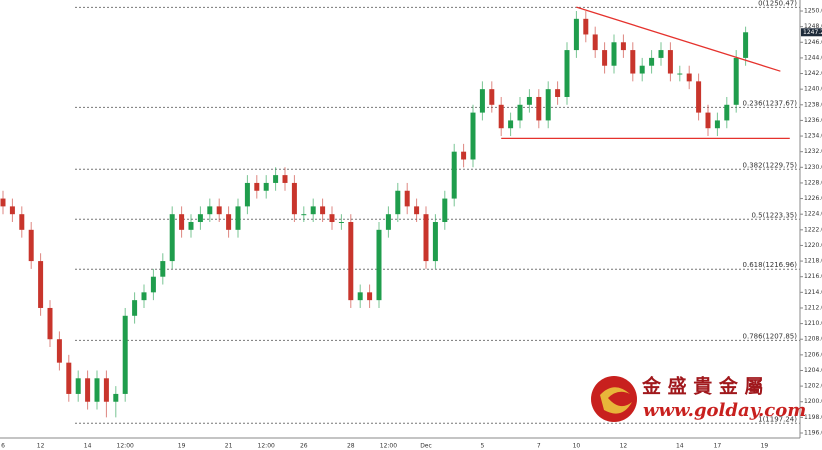 This screenshot has height=450, width=822. Describe the element at coordinates (698, 398) in the screenshot. I see `logo: 金 盛 貴 金 屬 www.golday.com` at that location.